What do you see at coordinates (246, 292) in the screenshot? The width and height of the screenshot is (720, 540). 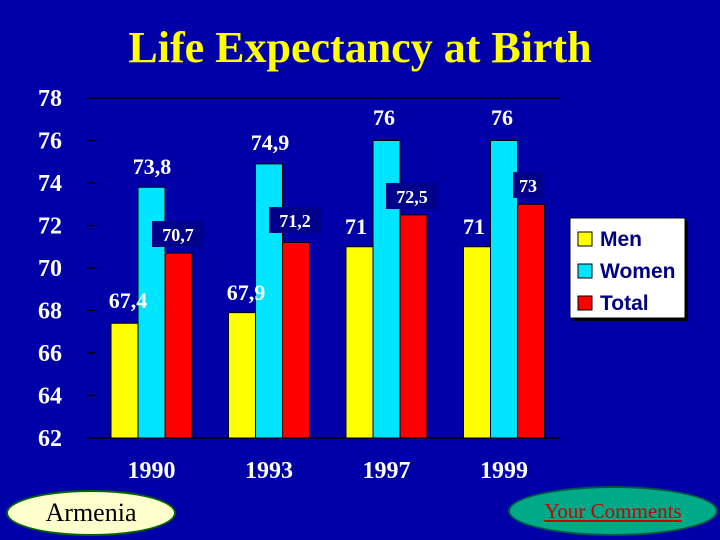 I see `data-label-men-1993: 67,9` at bounding box center [246, 292].